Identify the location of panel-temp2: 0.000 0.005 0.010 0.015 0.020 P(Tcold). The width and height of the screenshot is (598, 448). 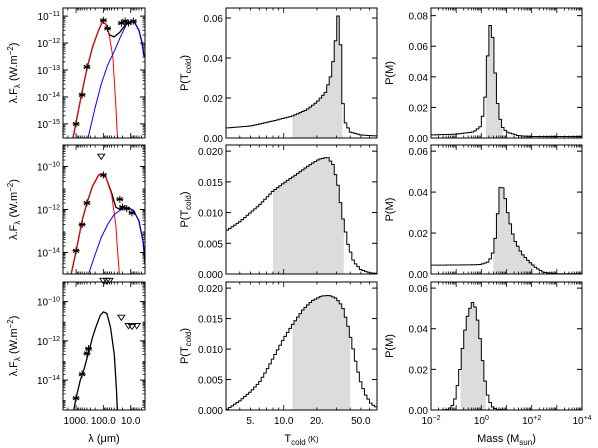
(278, 212).